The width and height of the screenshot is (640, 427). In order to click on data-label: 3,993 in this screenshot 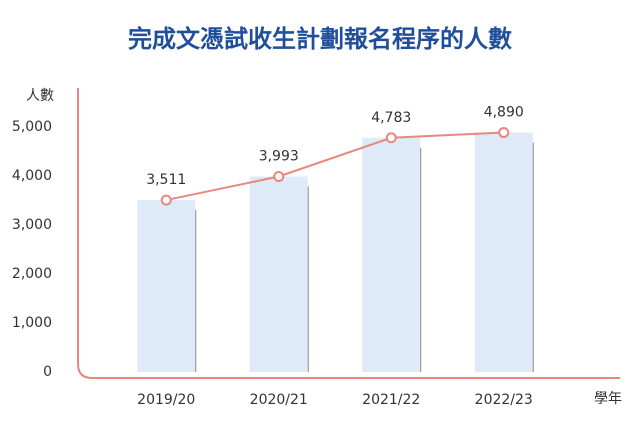, I will do `click(279, 156)`.